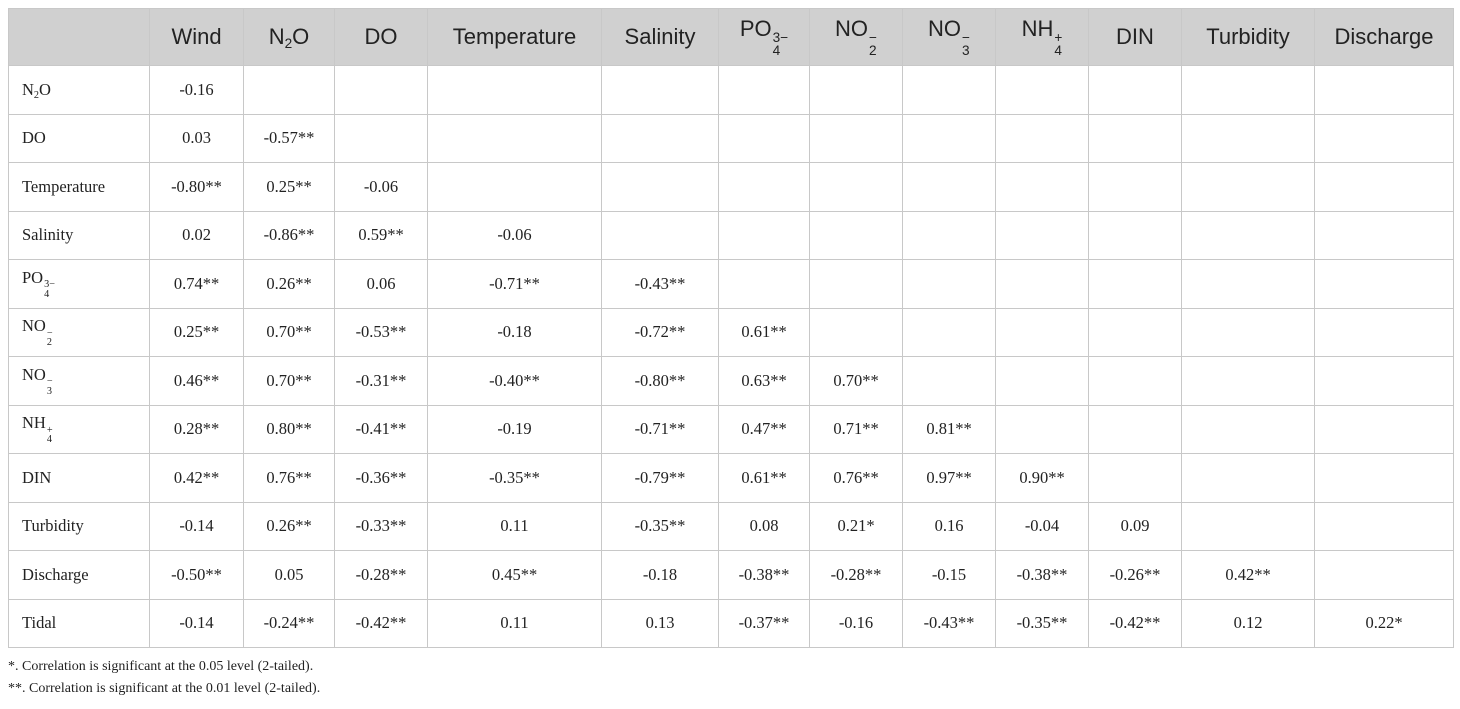 The width and height of the screenshot is (1460, 709). I want to click on table-row: Temperature -0.80** 0.25** -0.06, so click(731, 187).